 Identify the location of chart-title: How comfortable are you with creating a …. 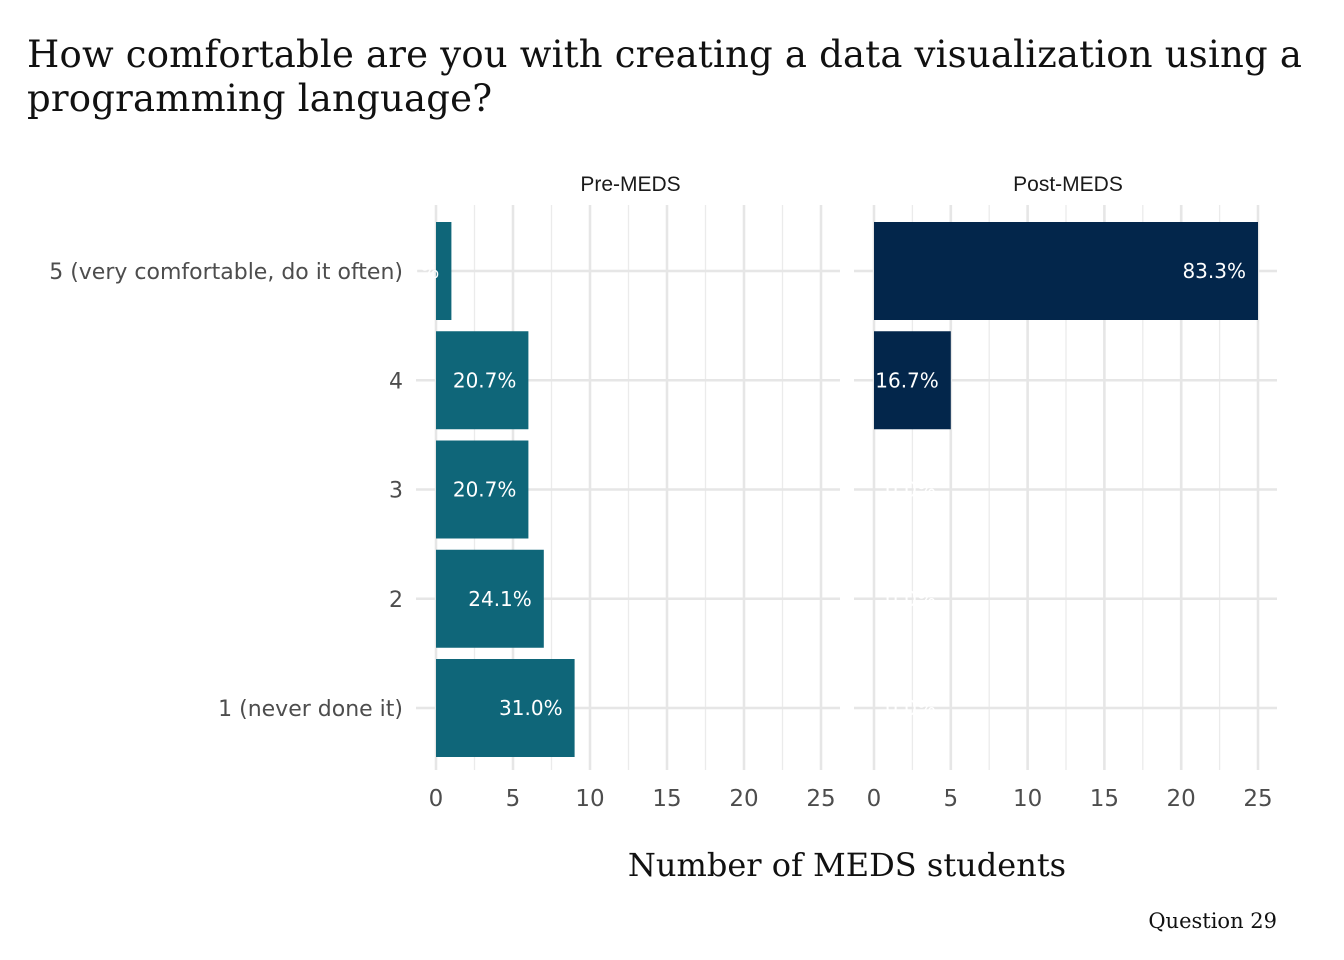
(665, 76).